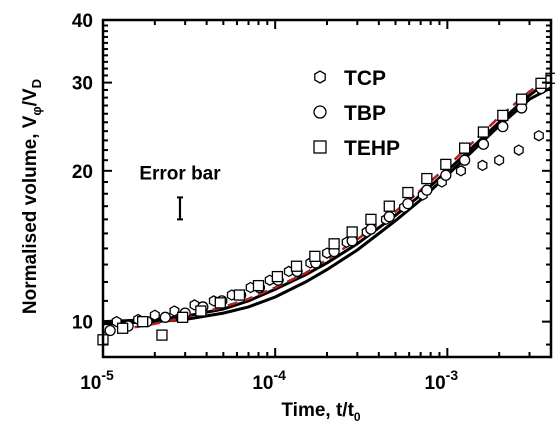  I want to click on x-tick-exponent: -5, so click(107, 375).